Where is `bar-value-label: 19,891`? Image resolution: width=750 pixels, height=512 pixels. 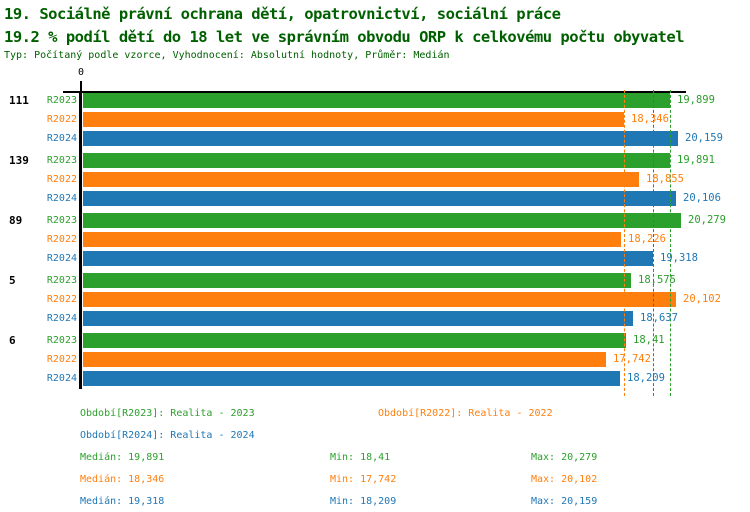
bar-value-label: 19,891 is located at coordinates (696, 160).